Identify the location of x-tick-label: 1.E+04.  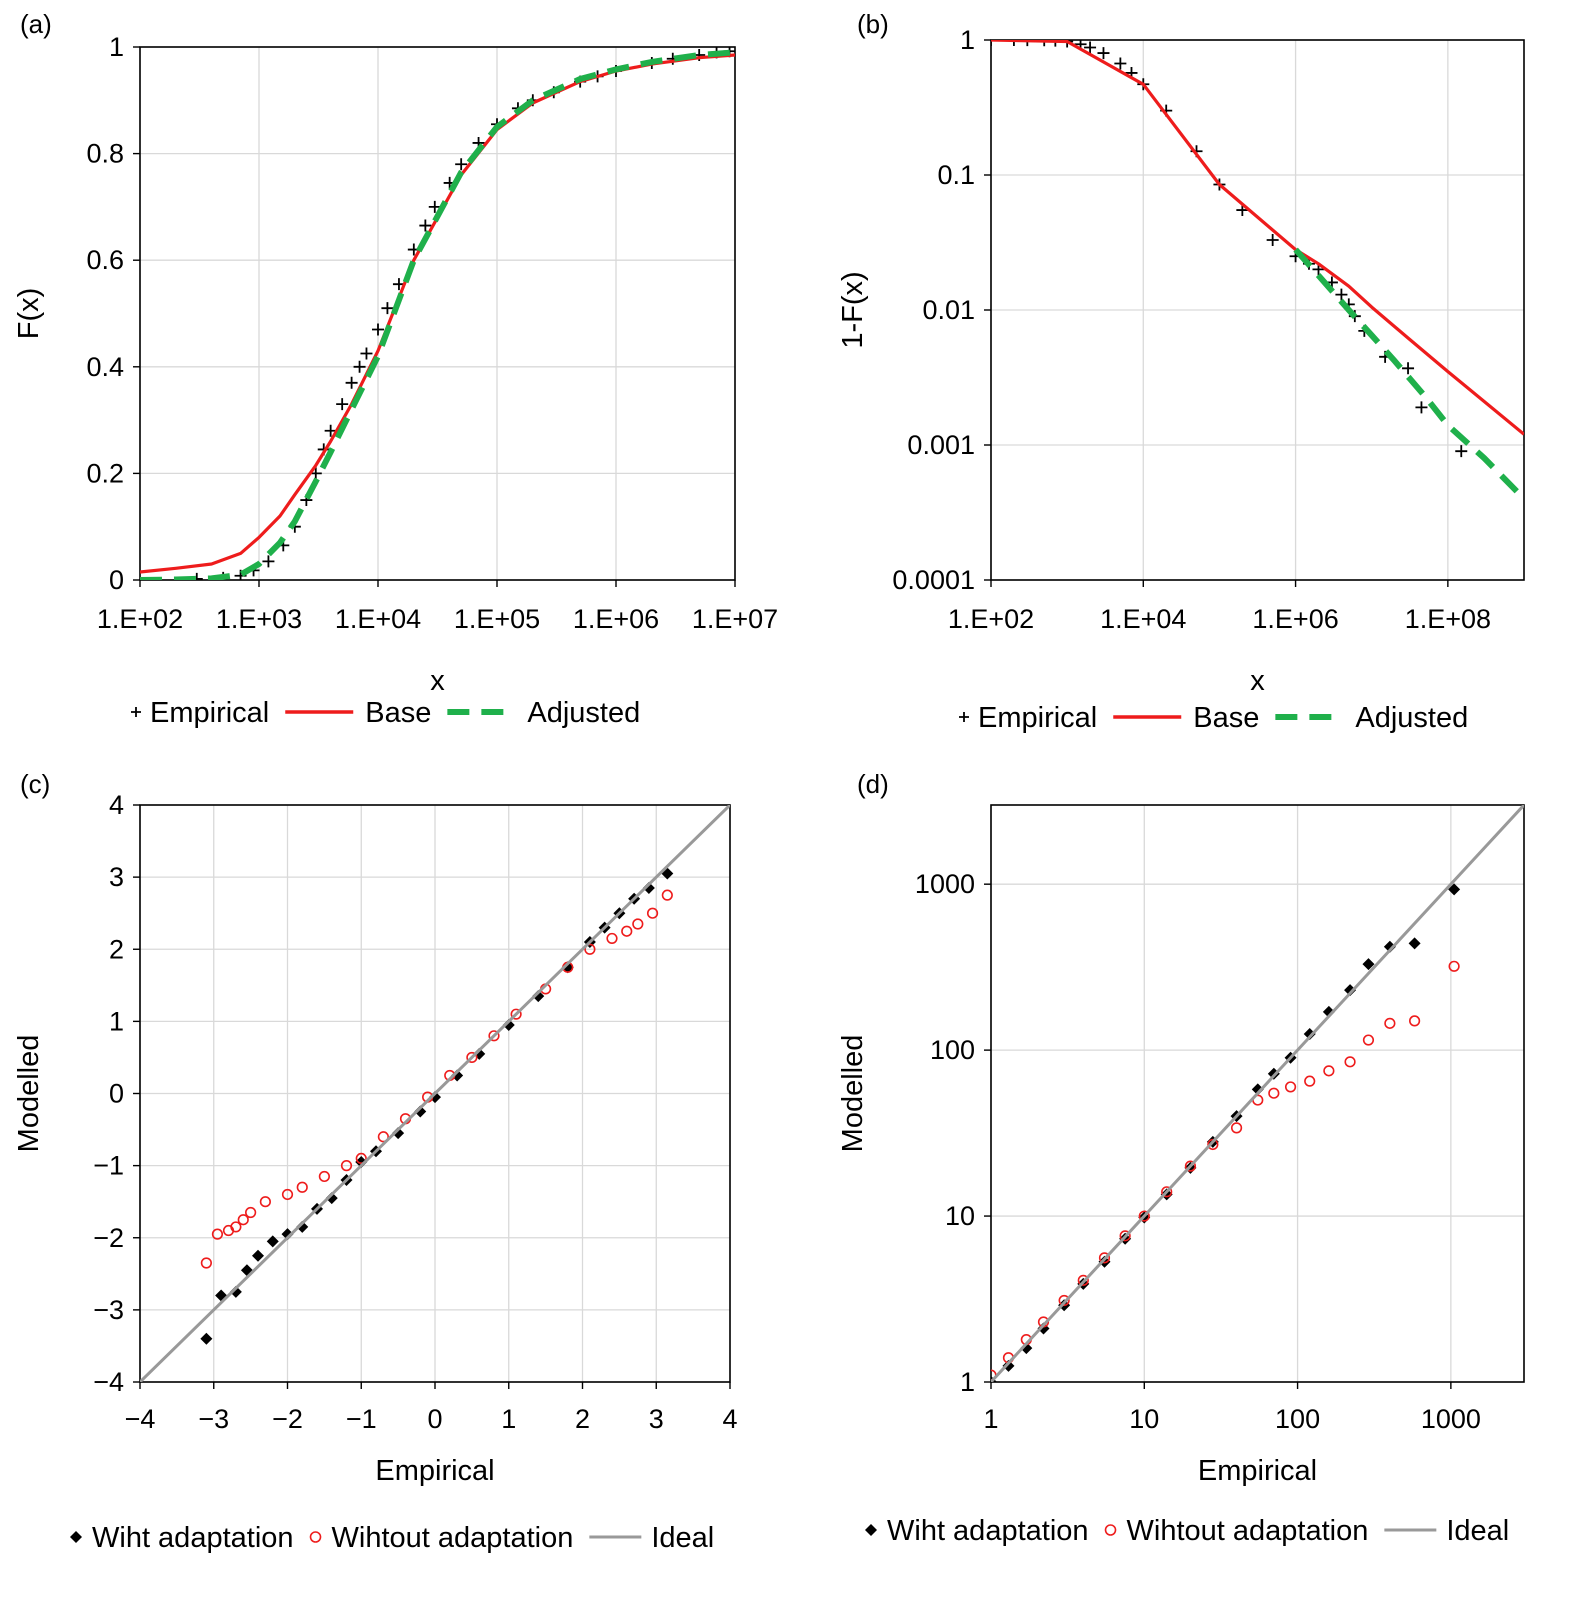
(378, 619).